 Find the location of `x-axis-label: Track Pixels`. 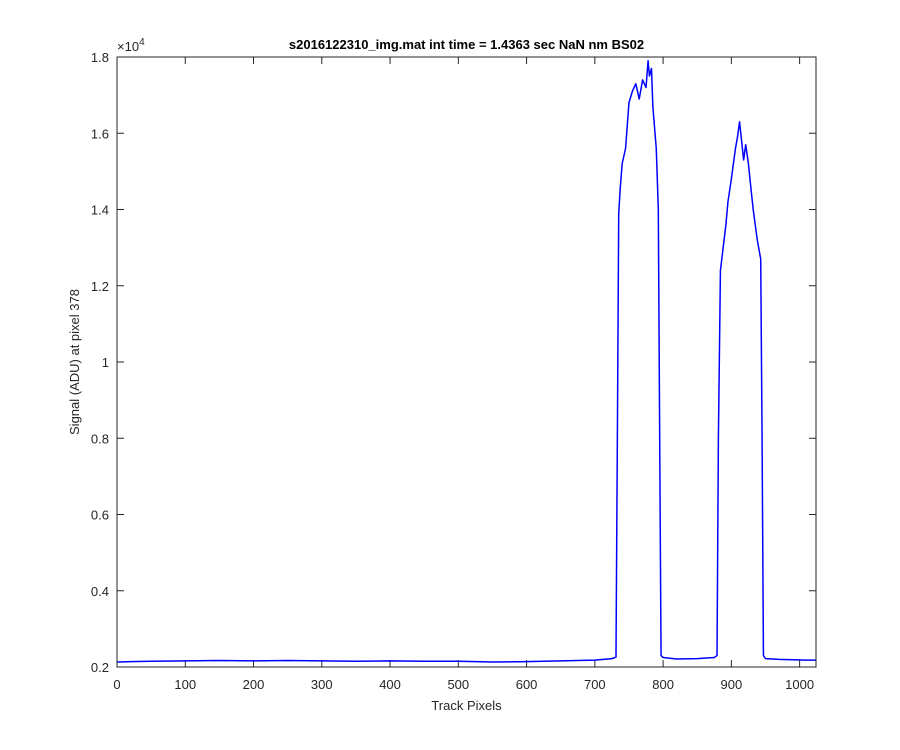

x-axis-label: Track Pixels is located at coordinates (466, 705).